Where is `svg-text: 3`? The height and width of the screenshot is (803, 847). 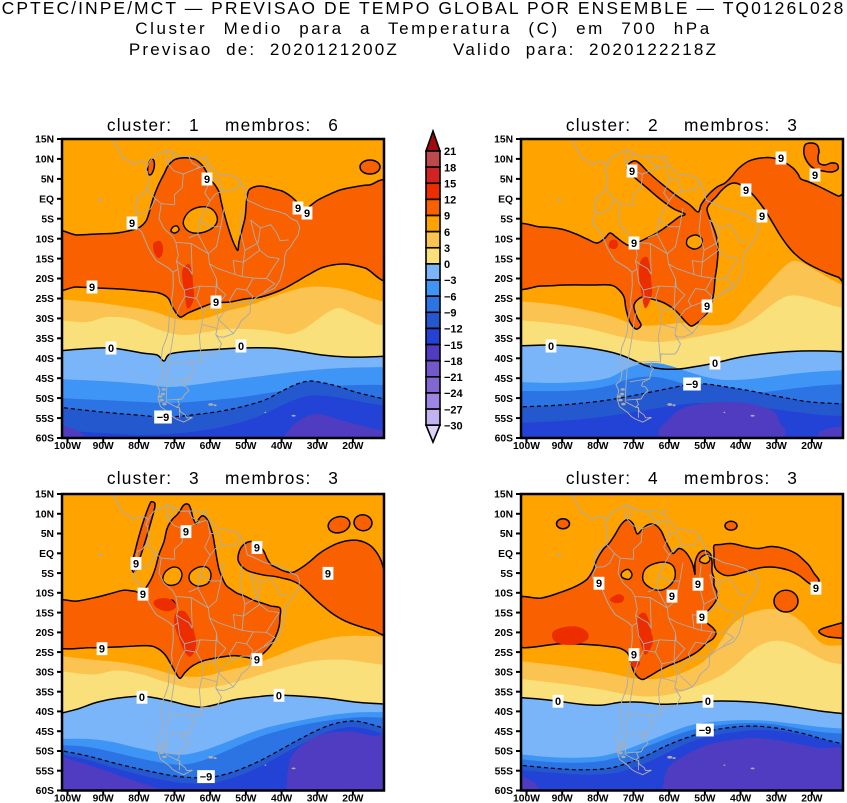
svg-text: 3 is located at coordinates (447, 249).